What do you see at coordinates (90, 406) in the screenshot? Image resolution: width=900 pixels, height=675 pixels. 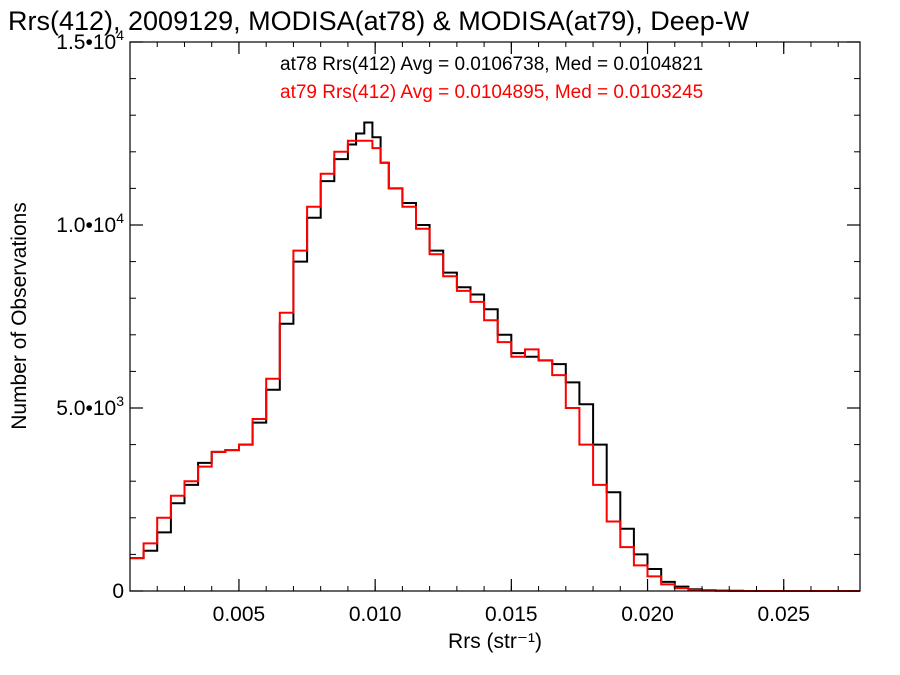 I see `y-tick-label: 5.0•103` at bounding box center [90, 406].